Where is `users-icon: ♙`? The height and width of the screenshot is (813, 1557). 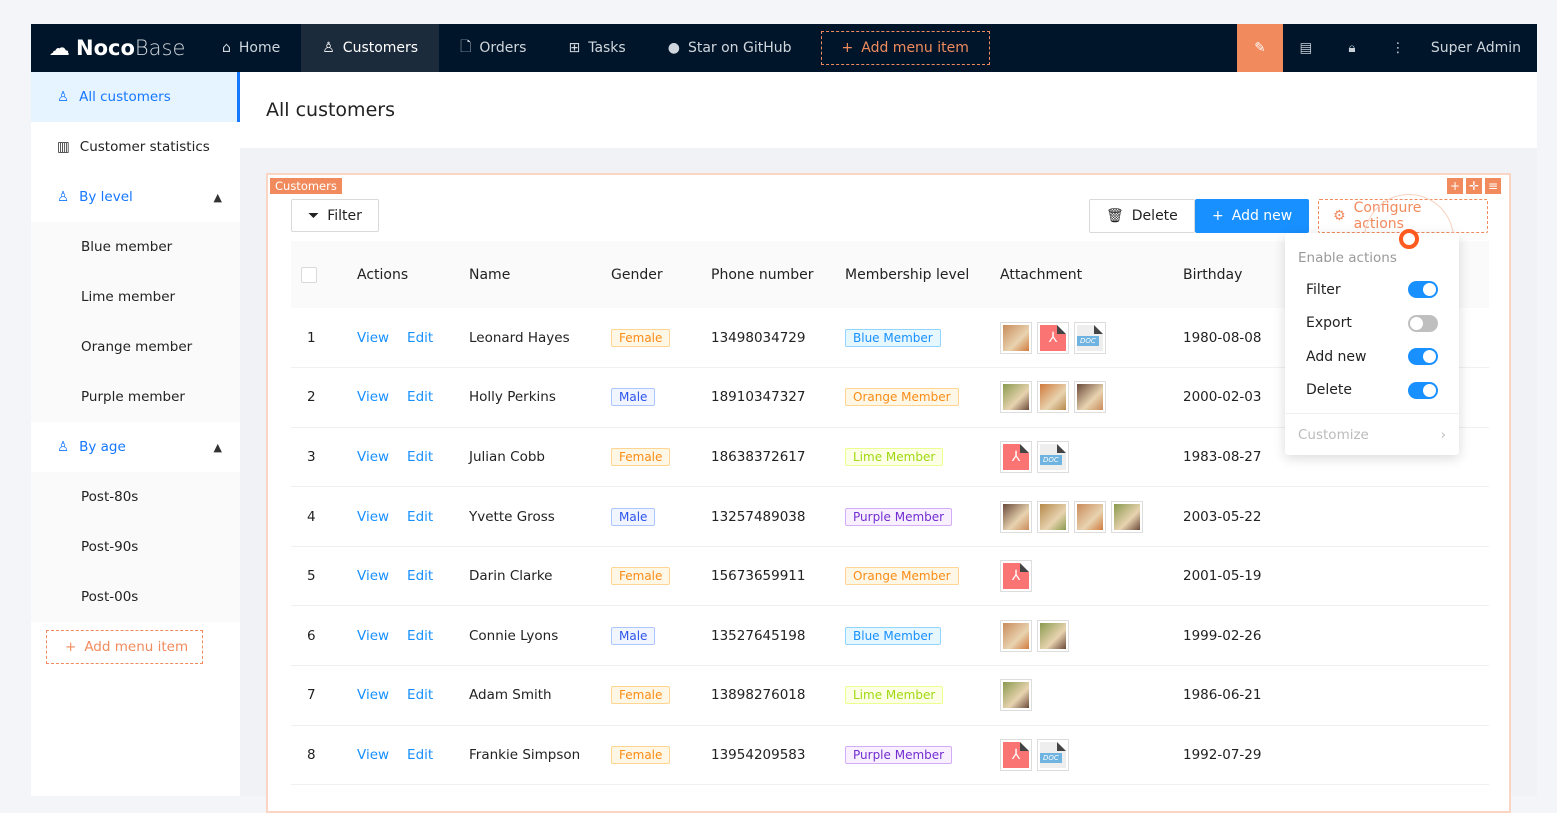
users-icon: ♙ is located at coordinates (63, 197).